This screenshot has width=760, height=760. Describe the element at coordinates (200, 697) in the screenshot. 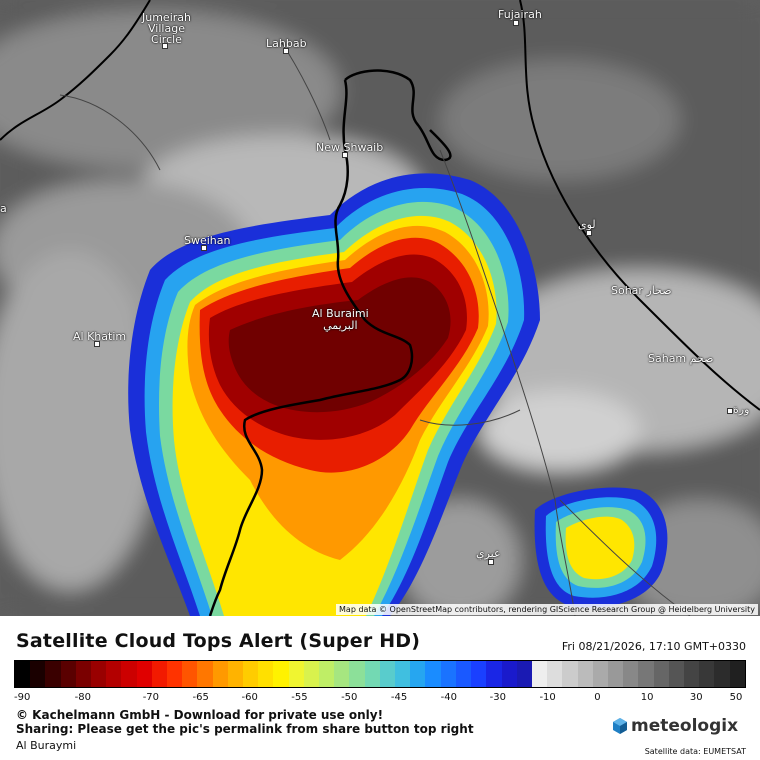

I see `scale-tick-label: -65` at that location.